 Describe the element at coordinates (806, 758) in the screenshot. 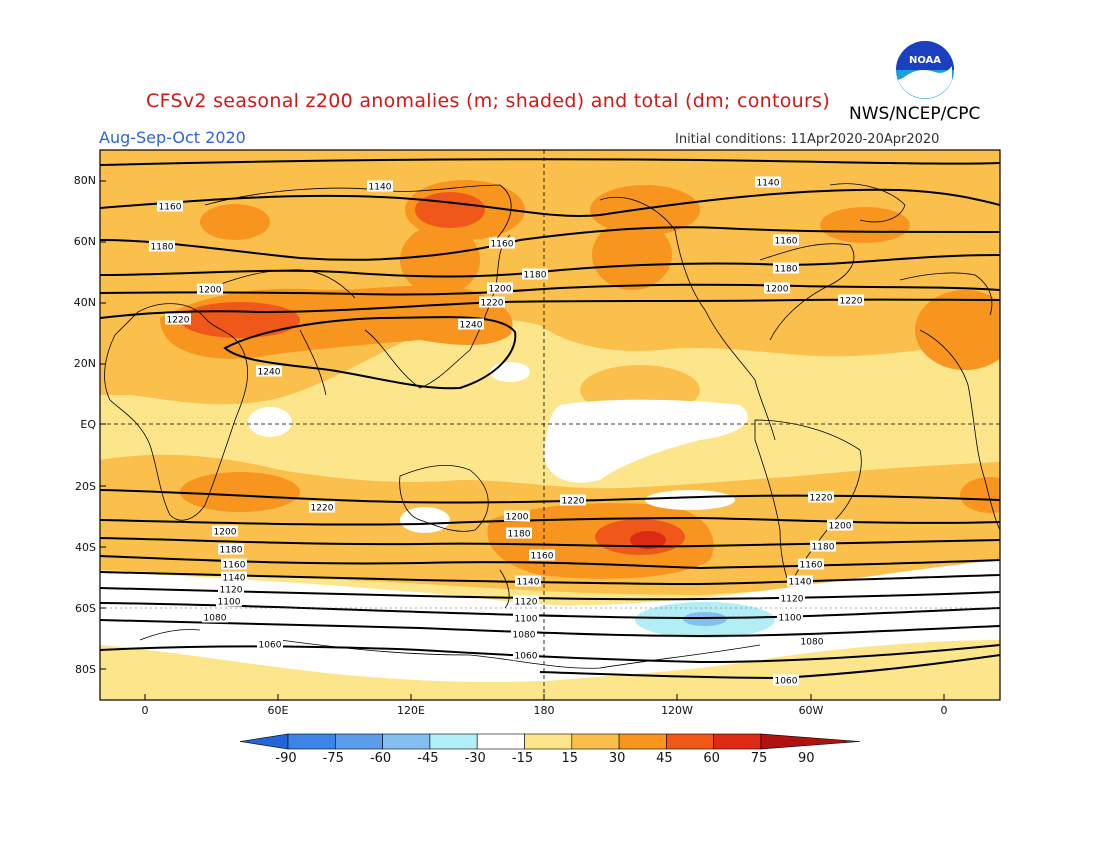

I see `colorbar-label: 90` at that location.